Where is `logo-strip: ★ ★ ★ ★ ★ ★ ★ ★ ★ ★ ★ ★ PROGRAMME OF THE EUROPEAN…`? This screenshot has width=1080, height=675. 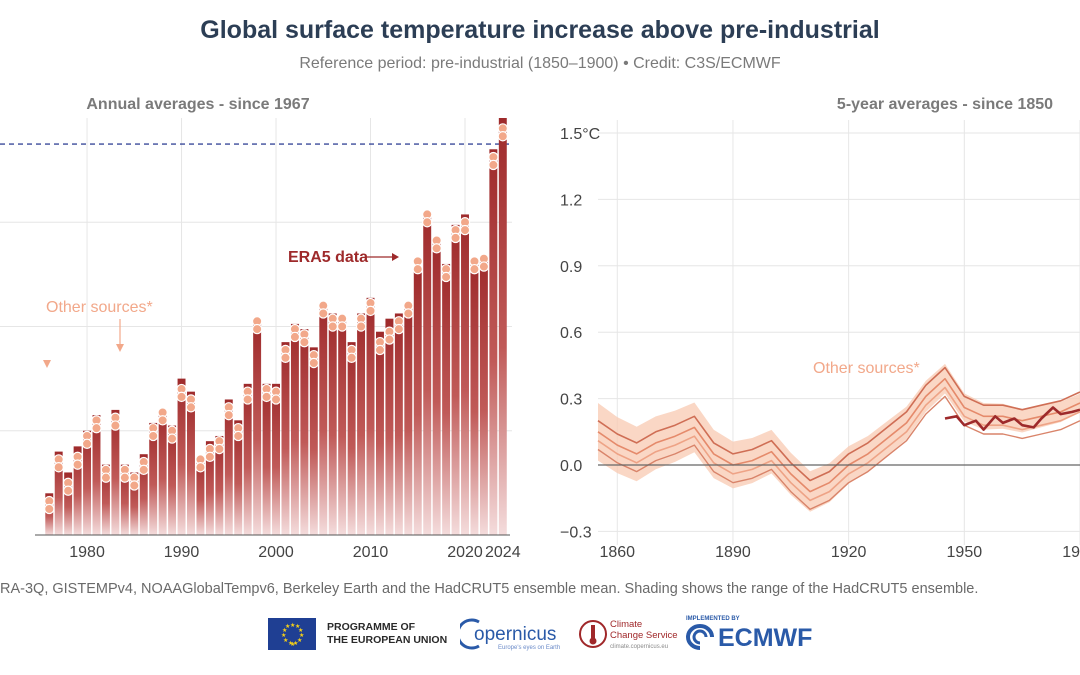 logo-strip: ★ ★ ★ ★ ★ ★ ★ ★ ★ ★ ★ ★ PROGRAMME OF THE EUROPEAN… is located at coordinates (540, 637).